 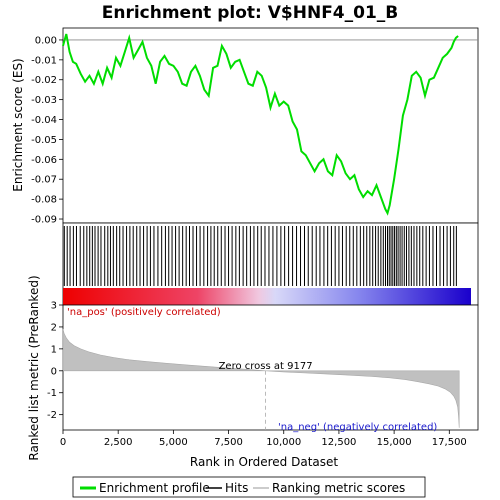 What do you see at coordinates (44, 160) in the screenshot?
I see `es-y-tick-label: -0.06` at bounding box center [44, 160].